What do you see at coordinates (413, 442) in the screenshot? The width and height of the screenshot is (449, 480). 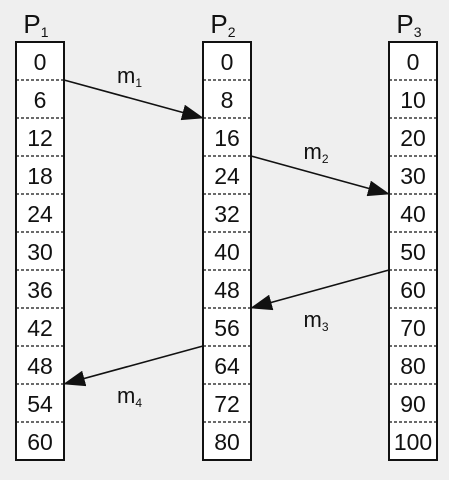 I see `clock-value: 100` at bounding box center [413, 442].